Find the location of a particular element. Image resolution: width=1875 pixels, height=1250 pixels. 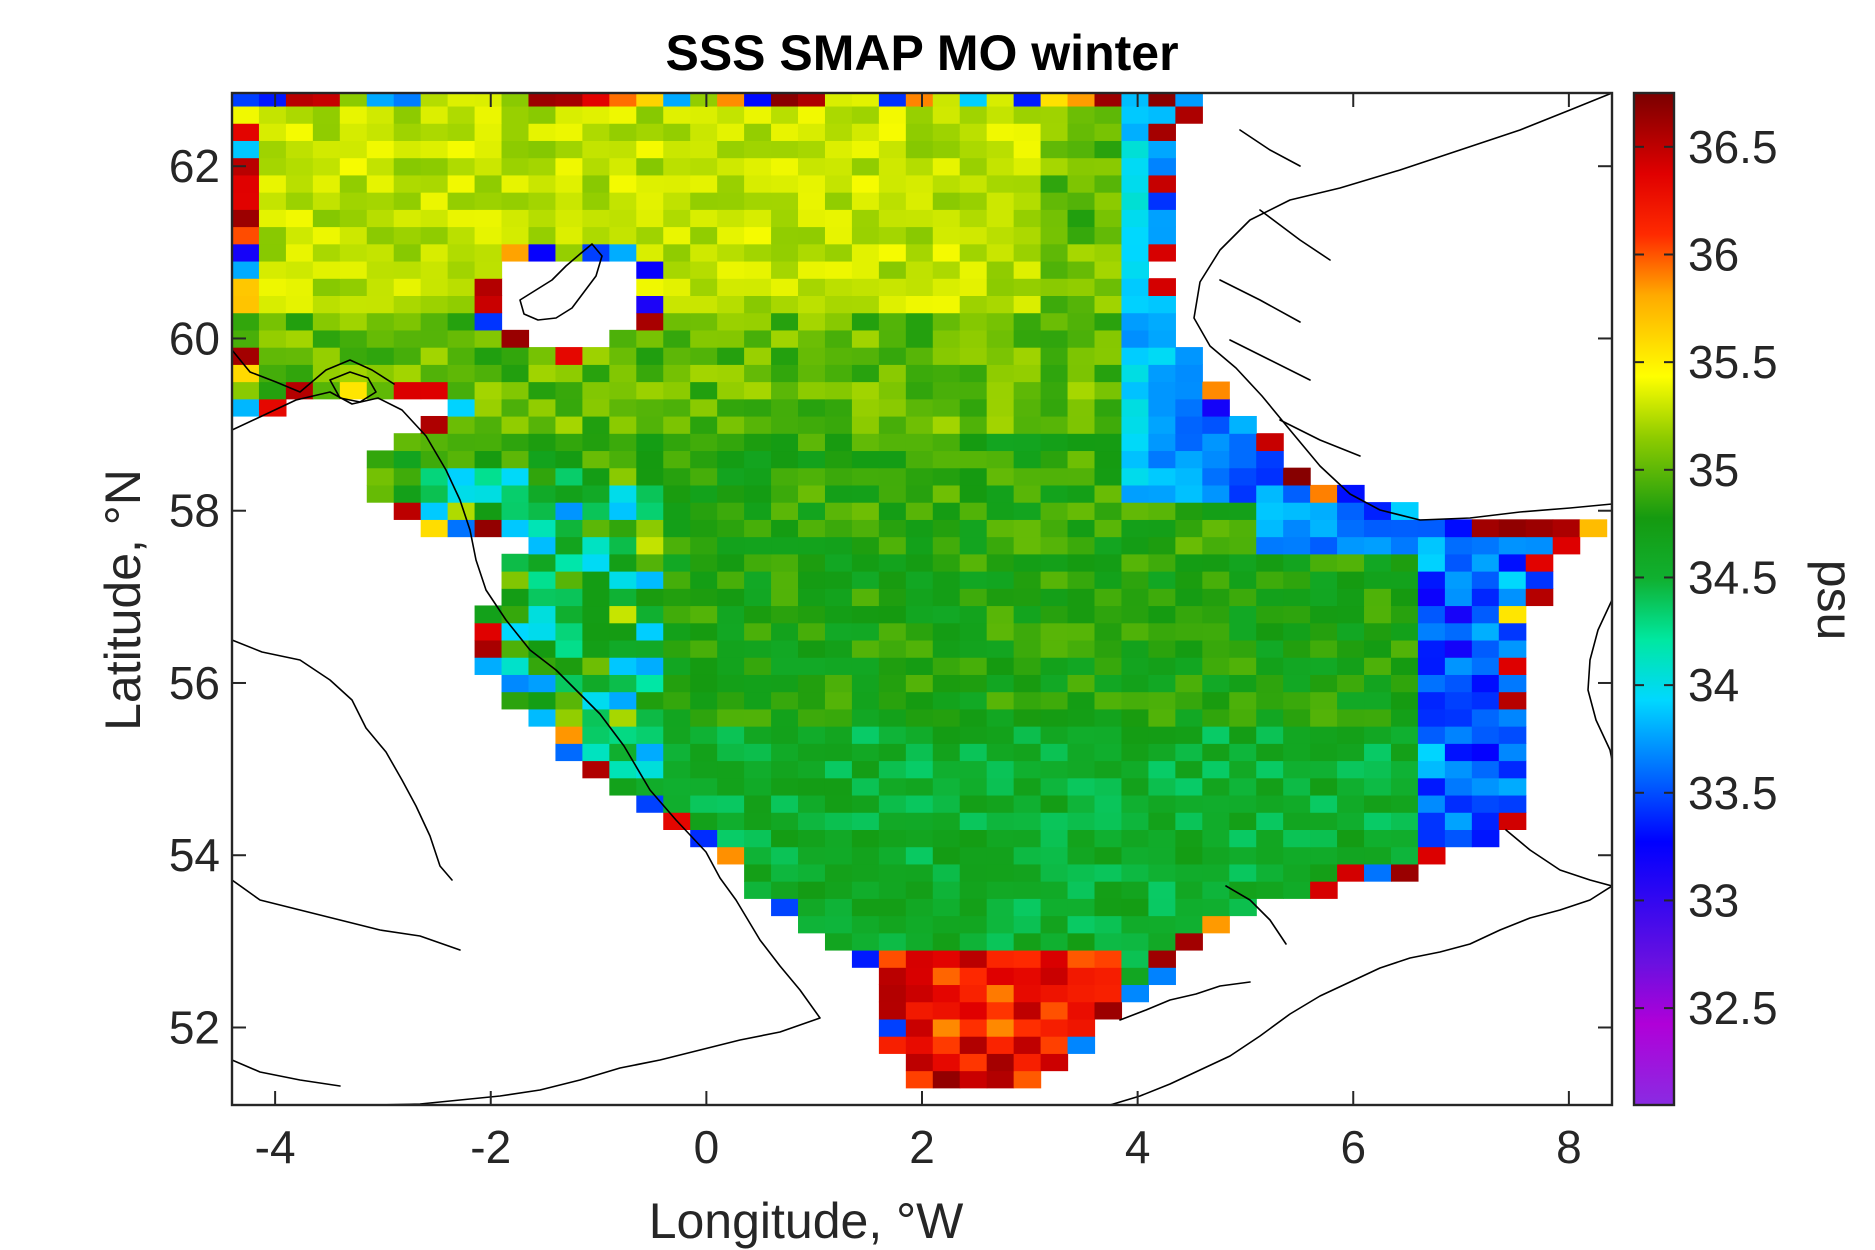

colorbar-tick-label: 32.5 is located at coordinates (1733, 1008).